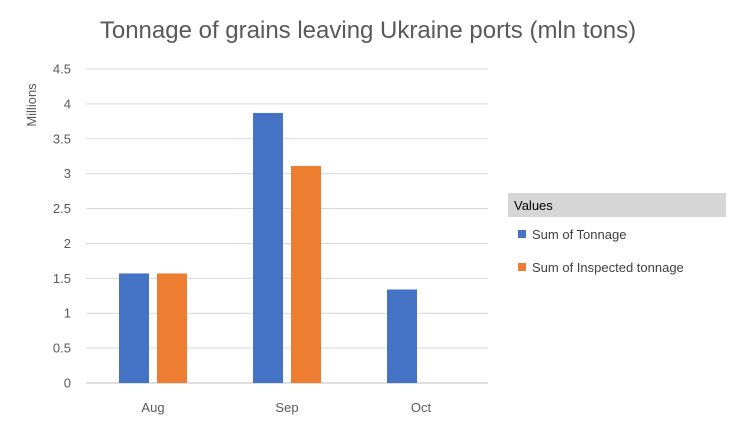  What do you see at coordinates (67, 173) in the screenshot?
I see `y-tick-label: 3` at bounding box center [67, 173].